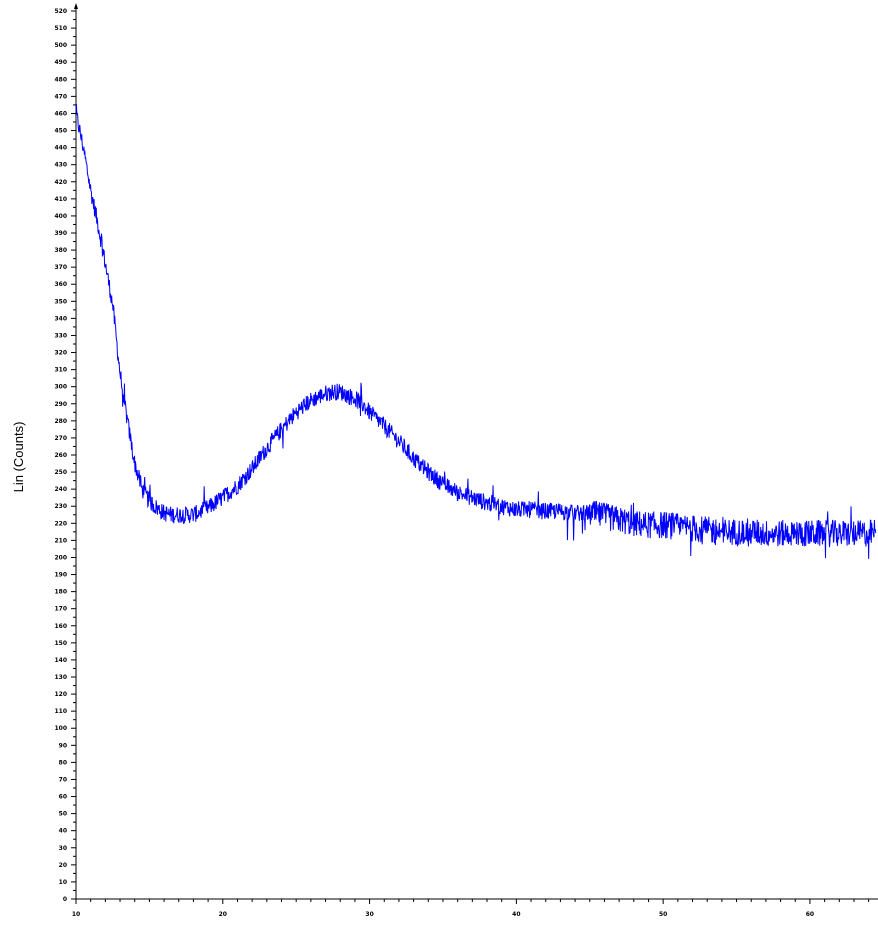  What do you see at coordinates (60, 421) in the screenshot?
I see `y-tick-label: 280` at bounding box center [60, 421].